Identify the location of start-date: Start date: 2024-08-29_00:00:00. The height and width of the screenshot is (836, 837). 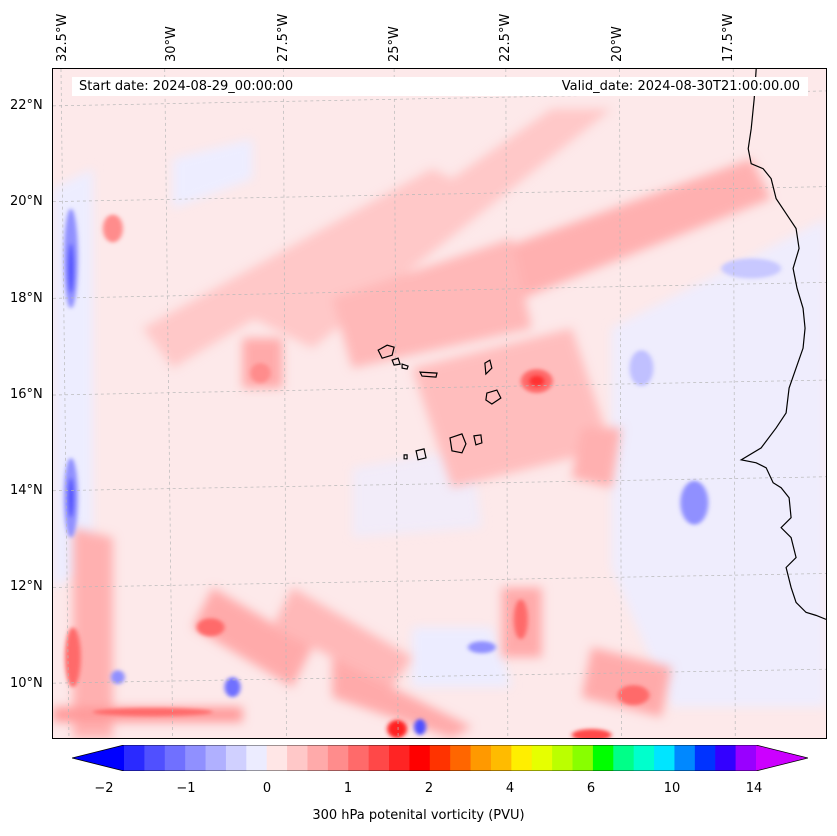
(186, 86).